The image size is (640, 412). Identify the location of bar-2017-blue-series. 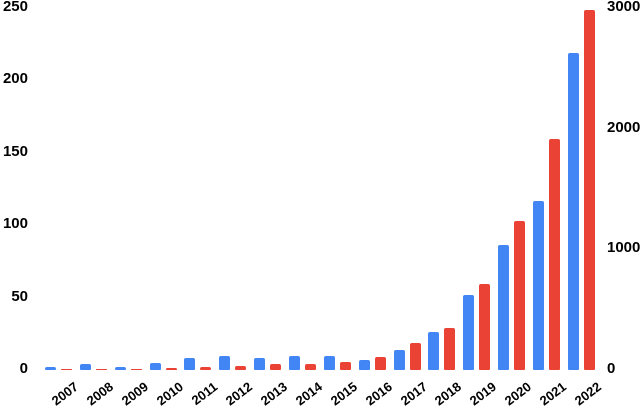
(399, 359).